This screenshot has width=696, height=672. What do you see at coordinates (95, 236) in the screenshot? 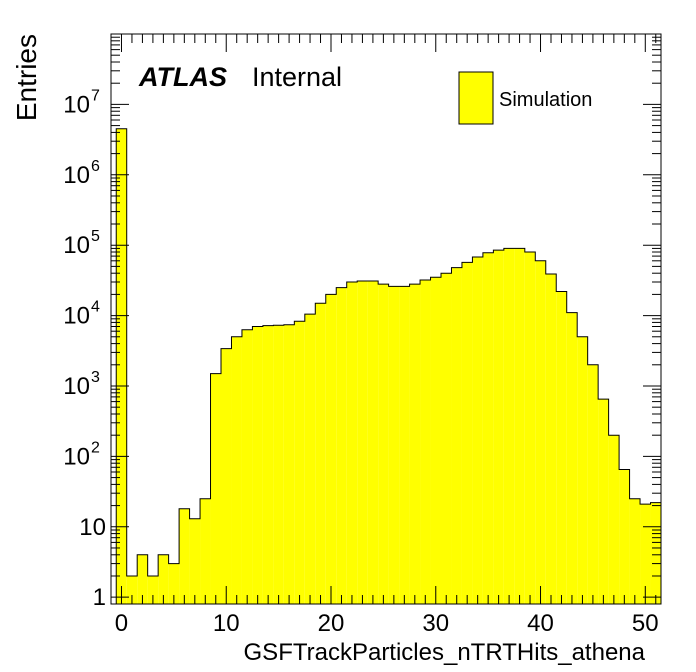
I see `y-tick-label-exponent: 5` at bounding box center [95, 236].